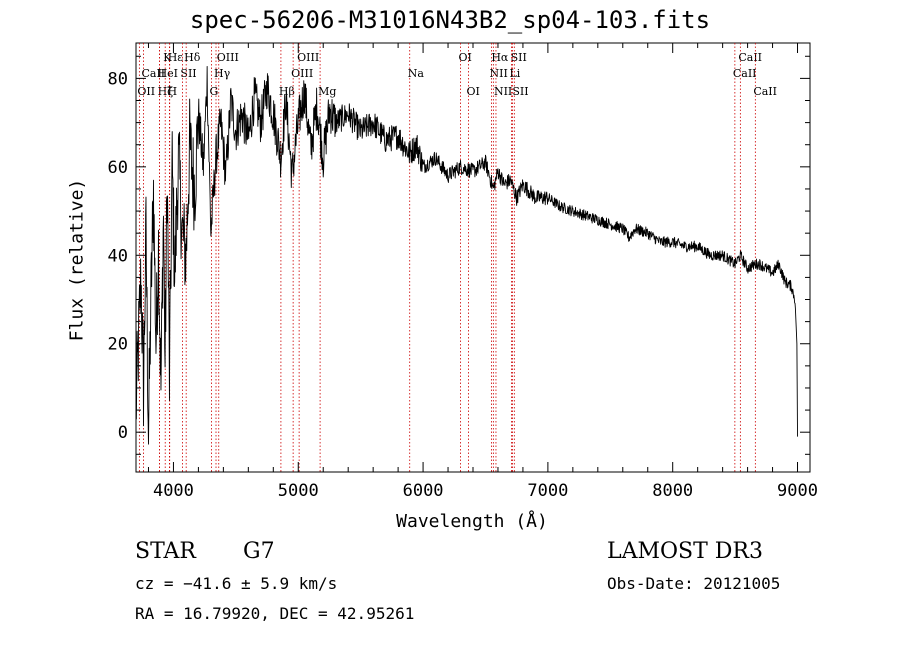  I want to click on line-marker-label: Hε, so click(176, 57).